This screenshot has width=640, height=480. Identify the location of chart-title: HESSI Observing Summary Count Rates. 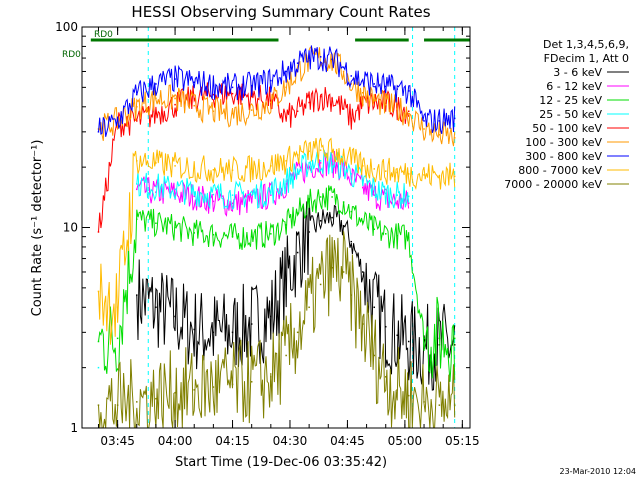
(280, 12).